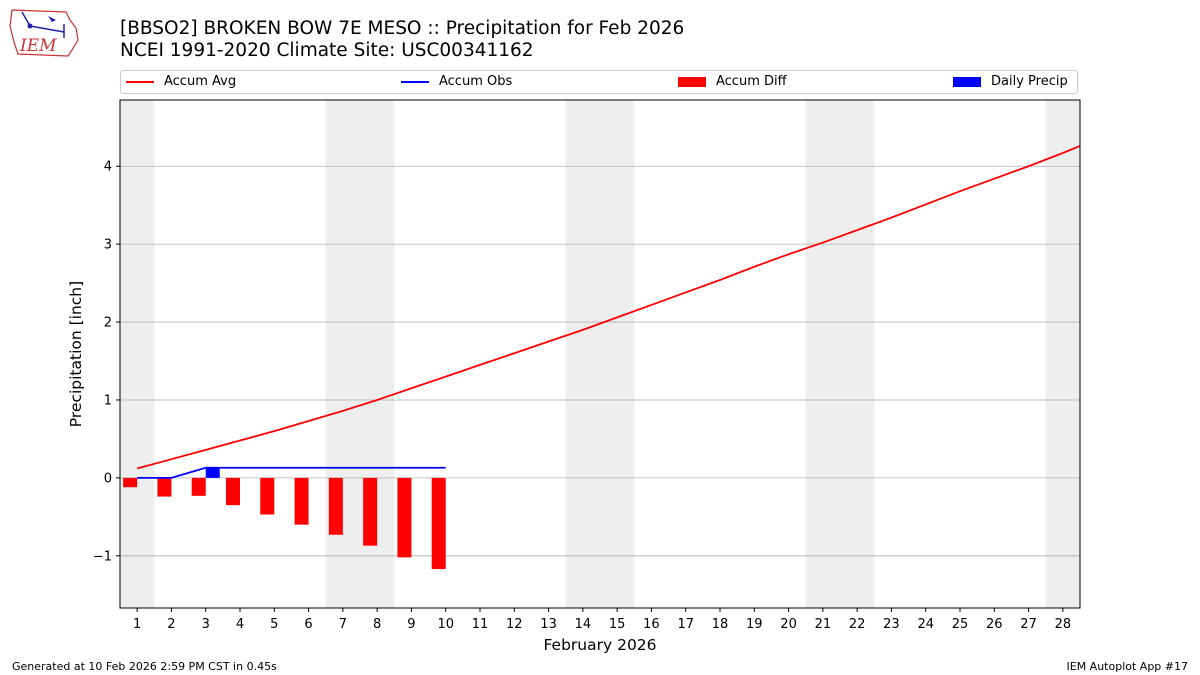 This screenshot has width=1200, height=675. I want to click on x-tick-label: 15, so click(617, 624).